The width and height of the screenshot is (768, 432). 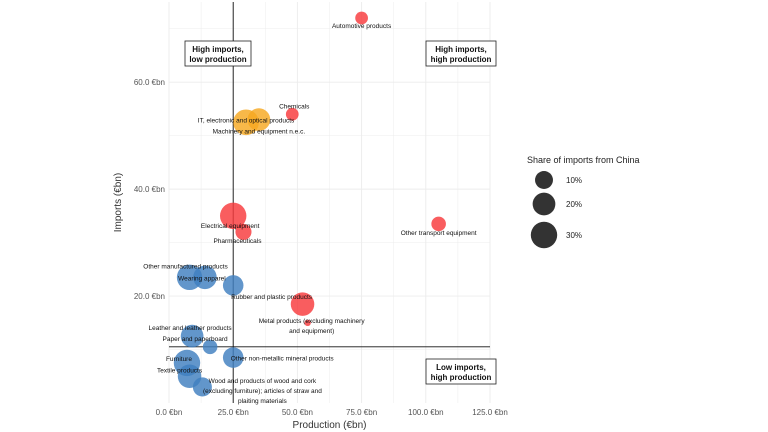 I want to click on x-axis-title: Production (€bn), so click(x=330, y=425).